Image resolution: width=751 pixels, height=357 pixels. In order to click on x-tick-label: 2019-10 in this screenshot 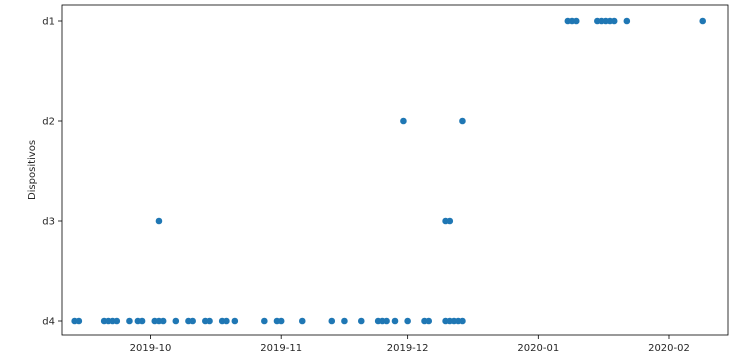, I will do `click(151, 348)`.